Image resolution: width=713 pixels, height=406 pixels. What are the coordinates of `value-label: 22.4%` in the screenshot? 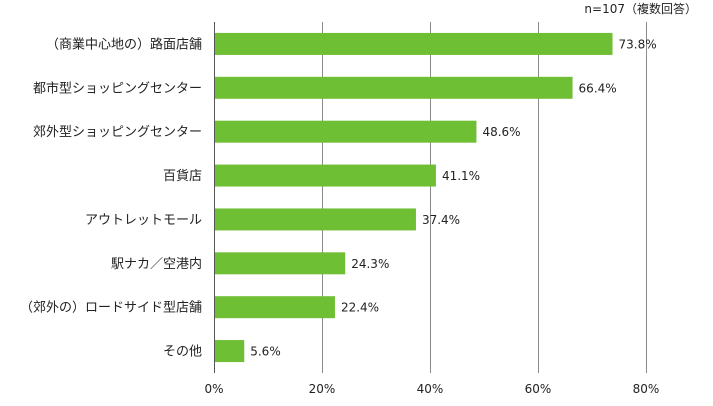 It's located at (360, 308).